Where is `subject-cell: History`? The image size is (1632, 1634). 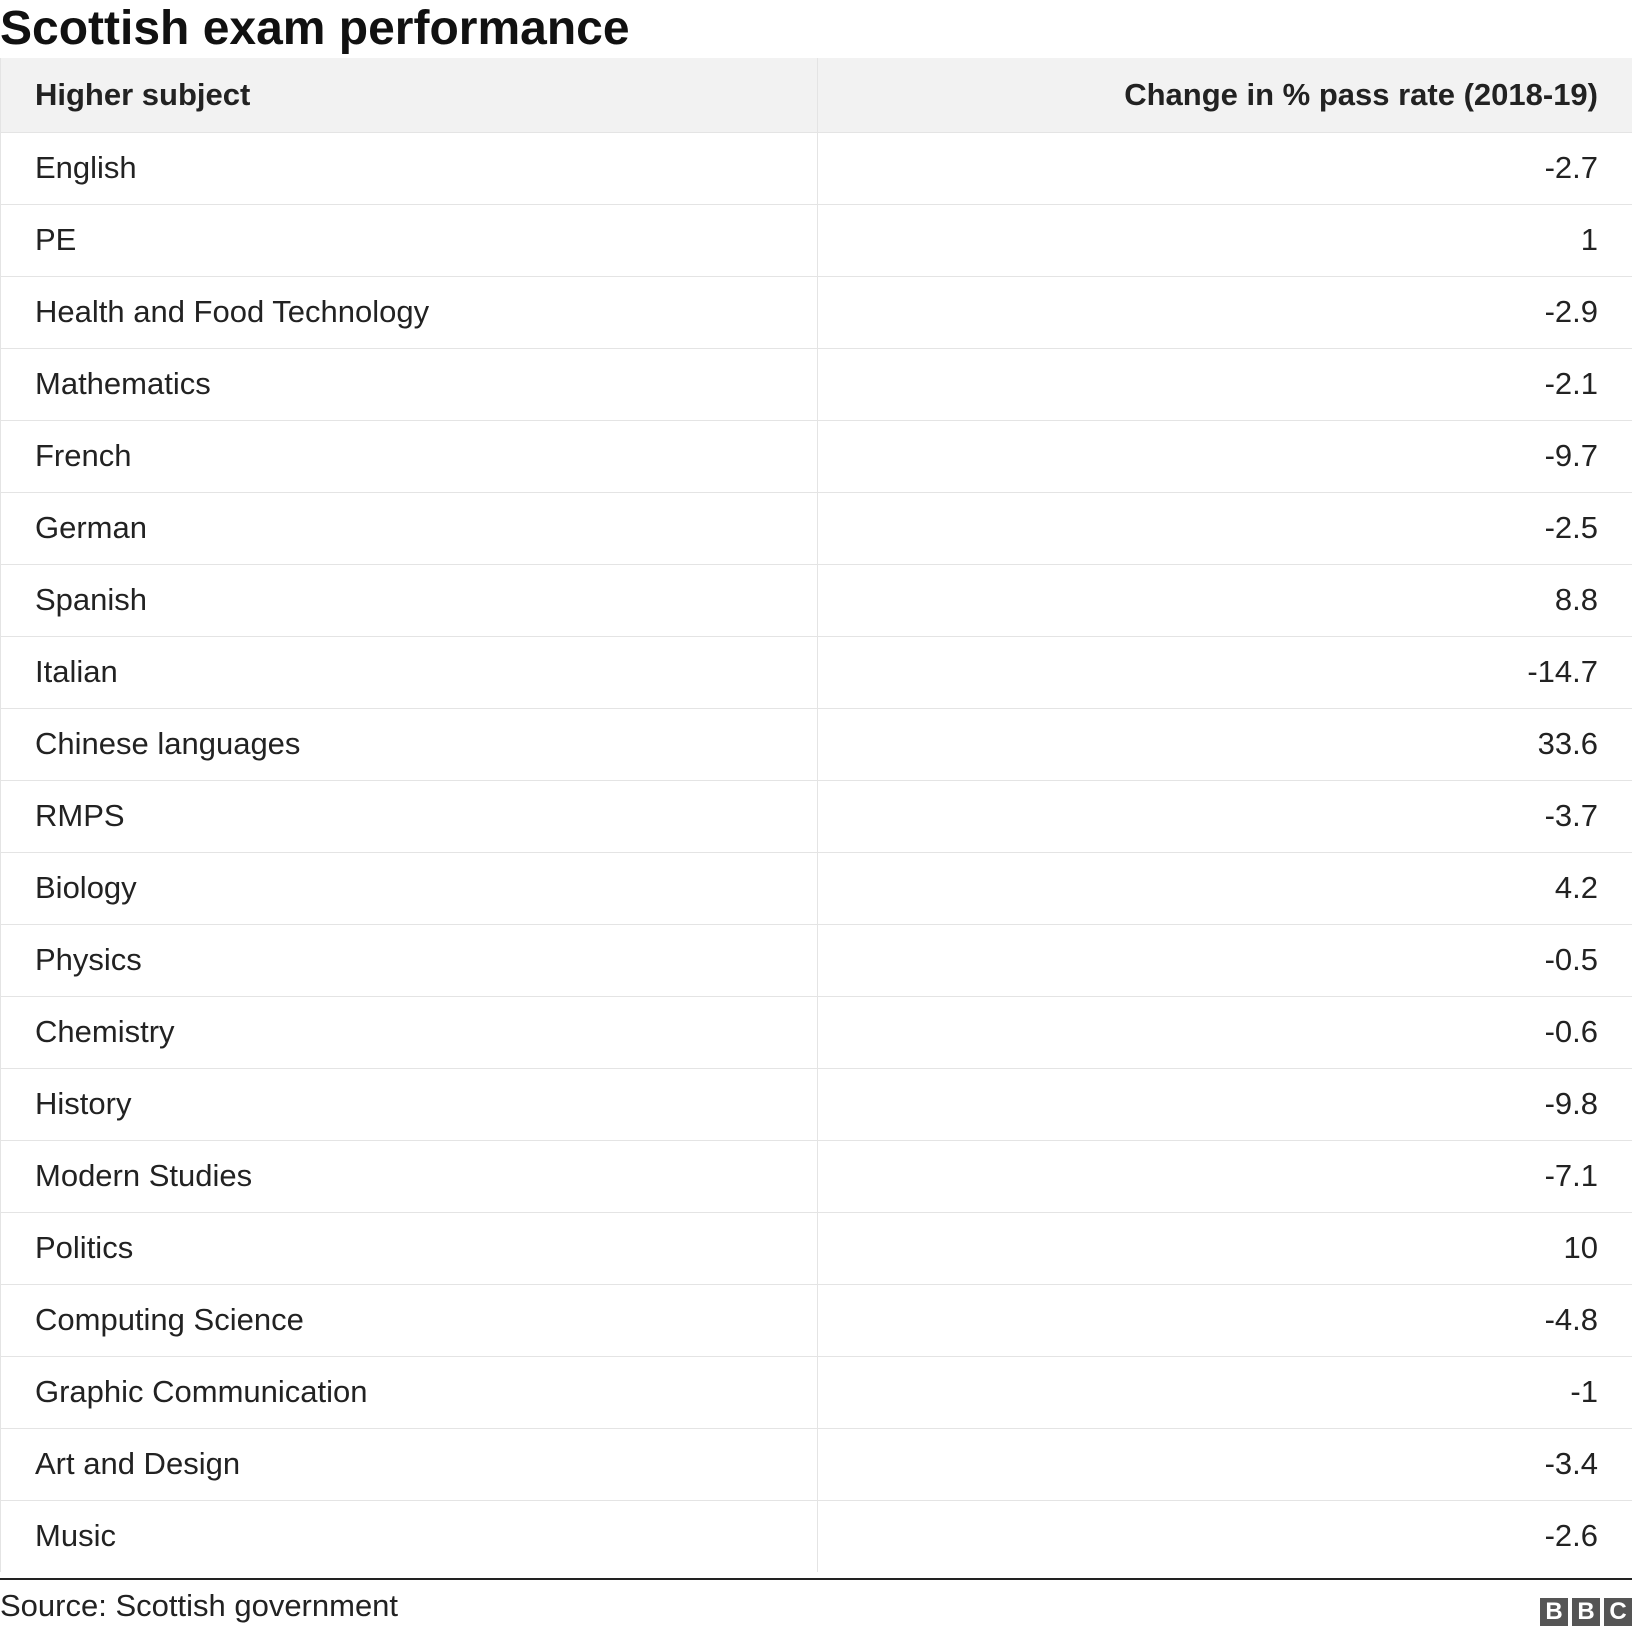 subject-cell: History is located at coordinates (409, 1103).